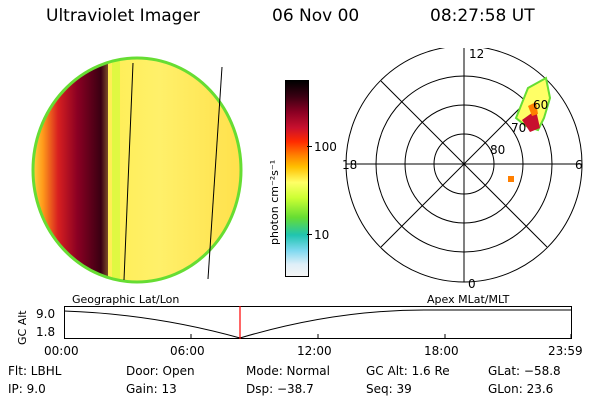 This screenshot has width=600, height=400. I want to click on colorbar-tick-label: 10, so click(322, 235).